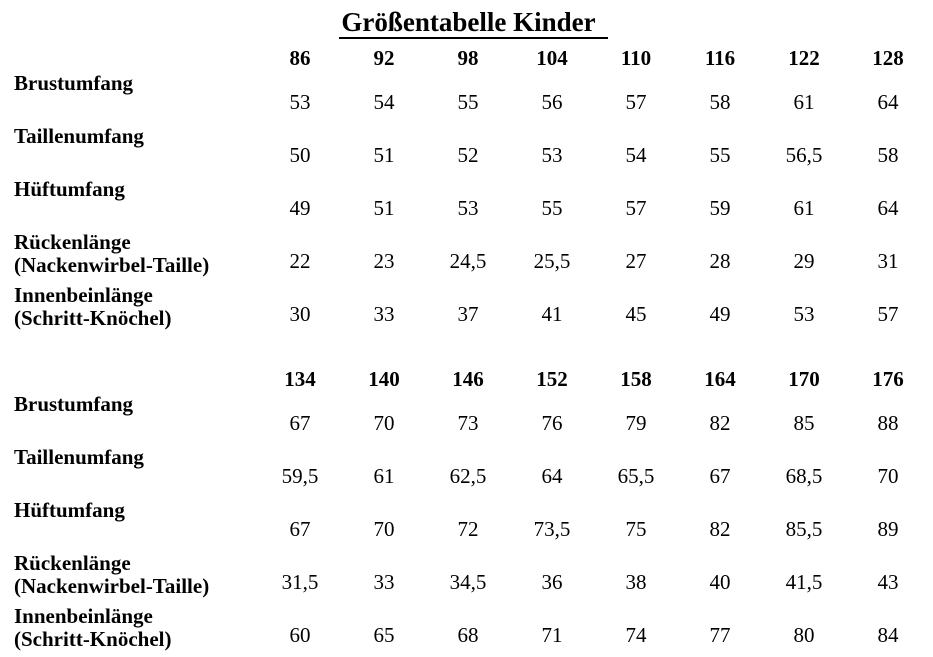 The image size is (933, 657). What do you see at coordinates (384, 582) in the screenshot?
I see `measurement-value-cell: 33` at bounding box center [384, 582].